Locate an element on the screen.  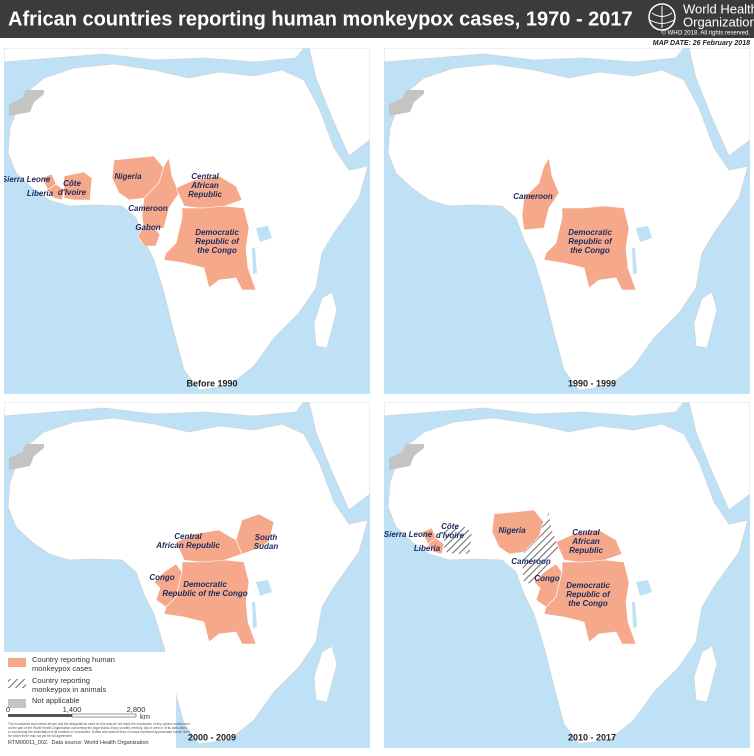
country-label: African Republic is located at coordinates (187, 545).